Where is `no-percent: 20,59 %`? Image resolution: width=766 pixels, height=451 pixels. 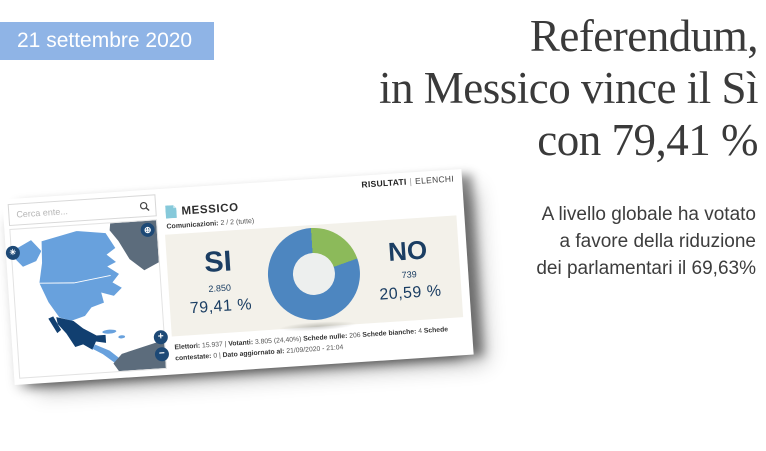
no-percent: 20,59 % is located at coordinates (410, 293).